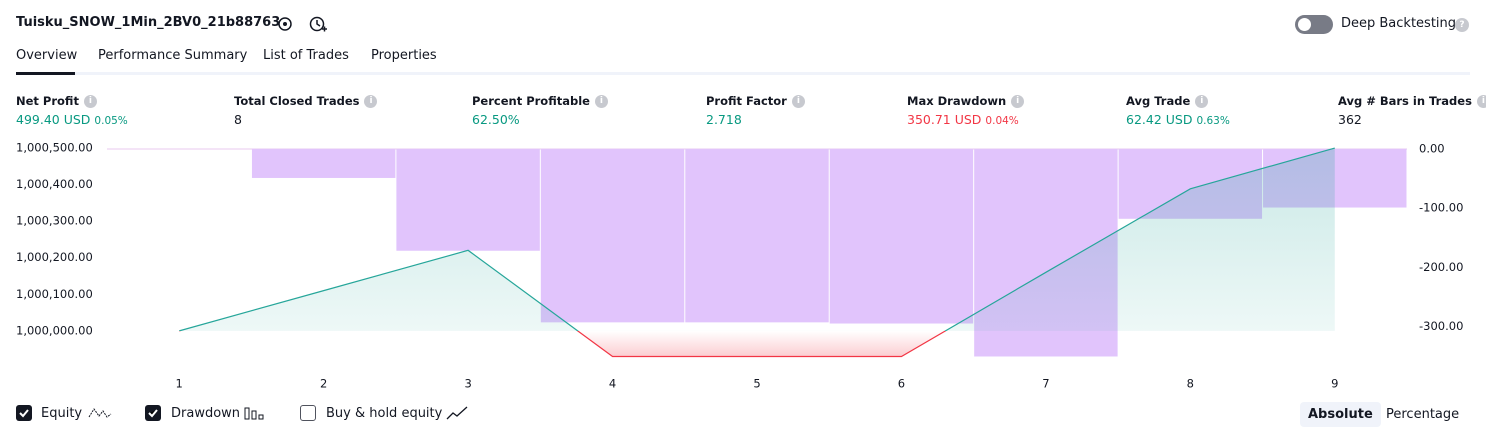 The height and width of the screenshot is (438, 1486). Describe the element at coordinates (54, 184) in the screenshot. I see `y-tick-label: 1,000,400.00` at that location.